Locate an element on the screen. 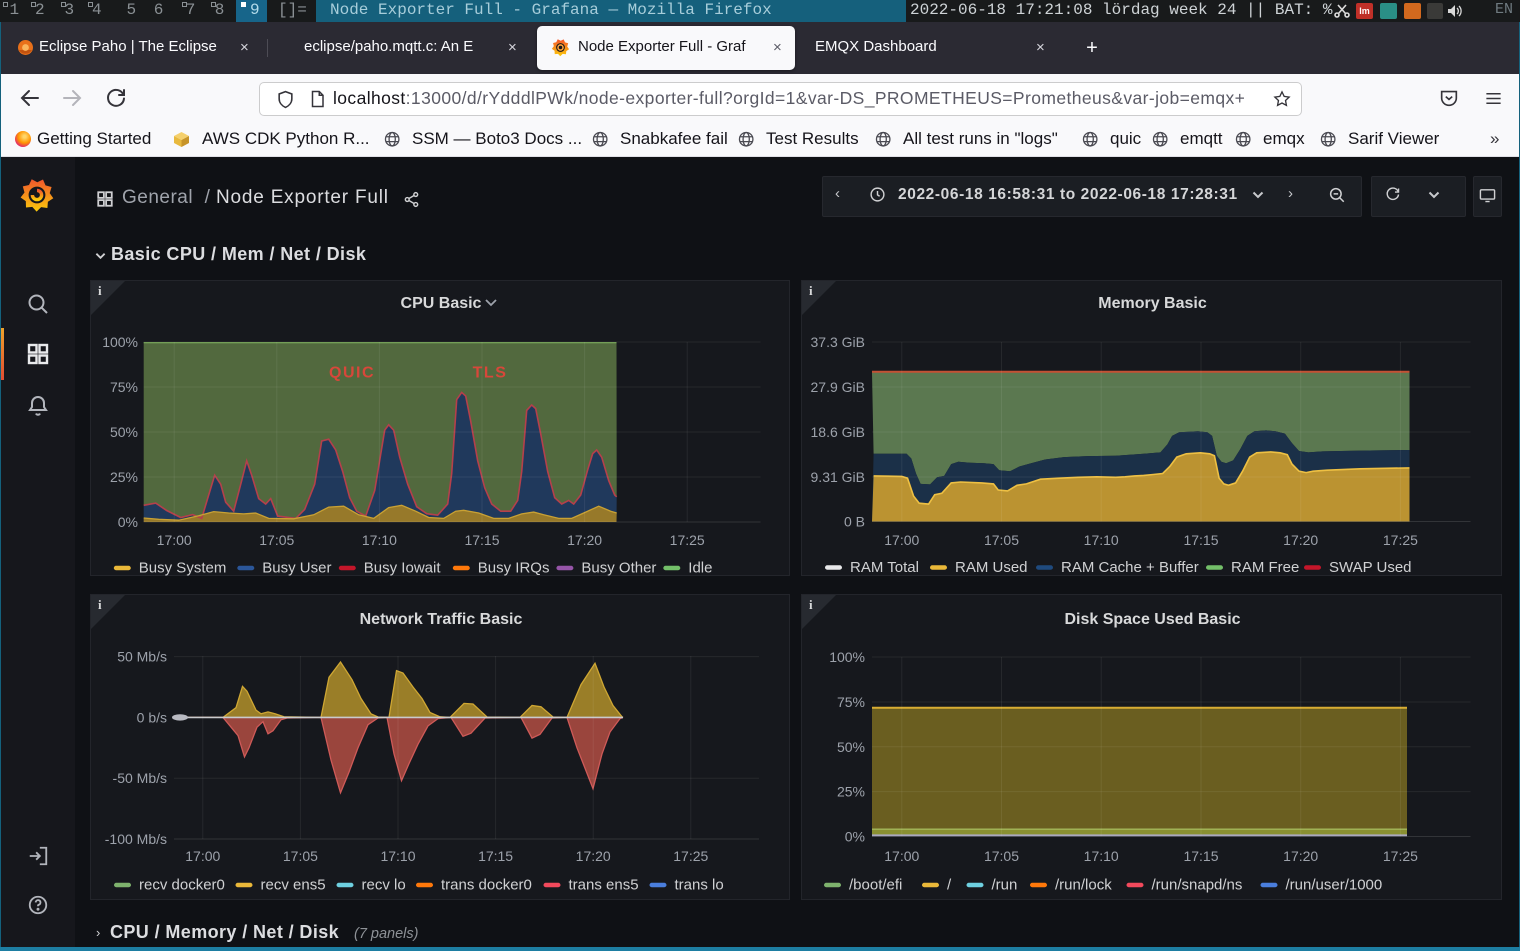  svg-text: 18.6 GiB is located at coordinates (838, 432).